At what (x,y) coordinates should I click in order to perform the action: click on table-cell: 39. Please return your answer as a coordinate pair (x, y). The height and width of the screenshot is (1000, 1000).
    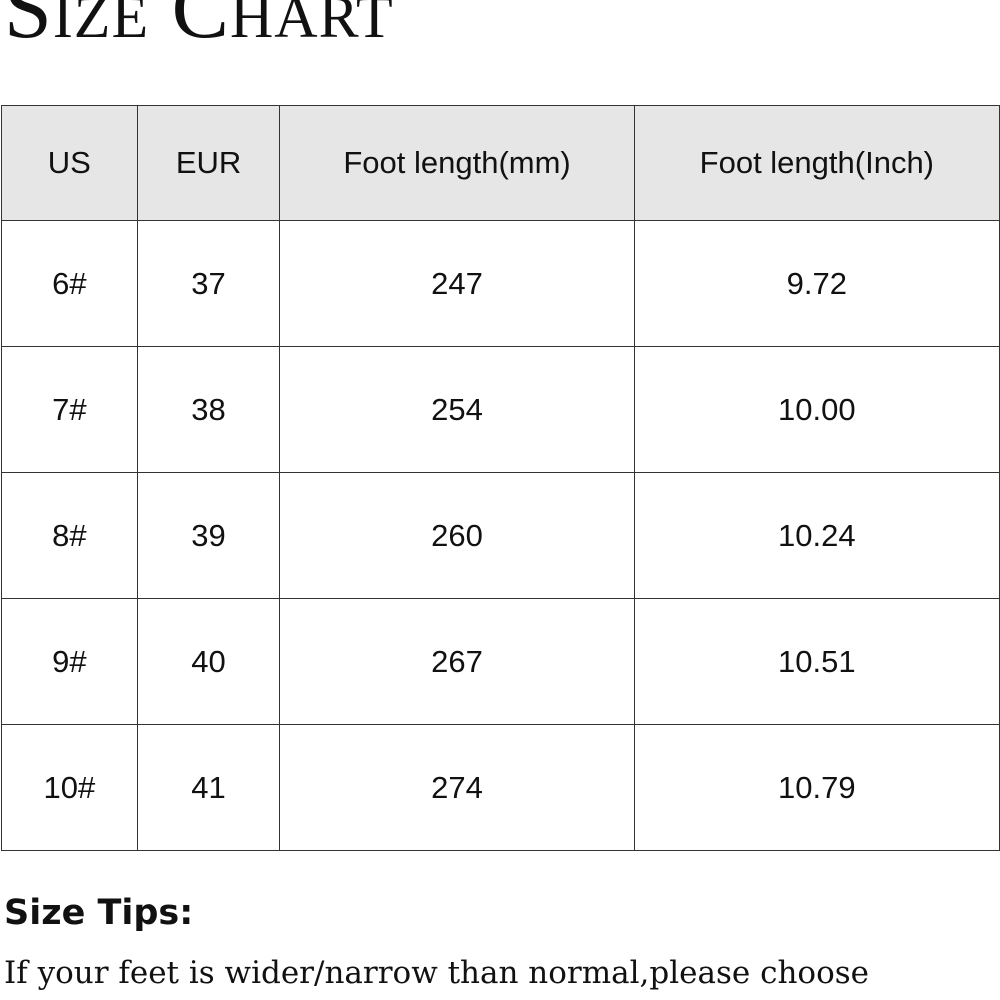
    Looking at the image, I should click on (208, 535).